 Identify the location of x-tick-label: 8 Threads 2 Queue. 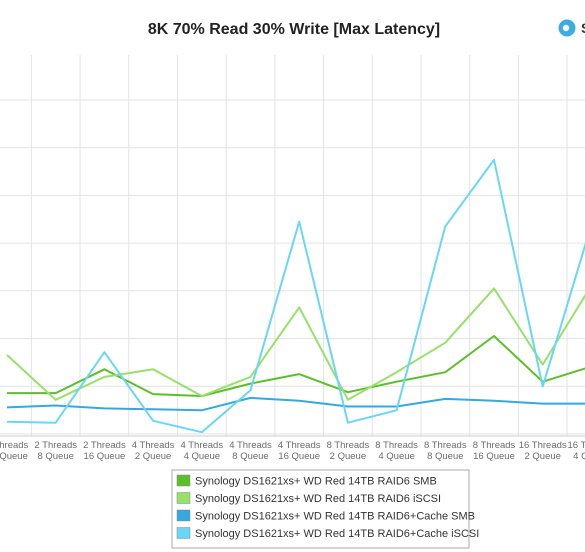
(348, 451).